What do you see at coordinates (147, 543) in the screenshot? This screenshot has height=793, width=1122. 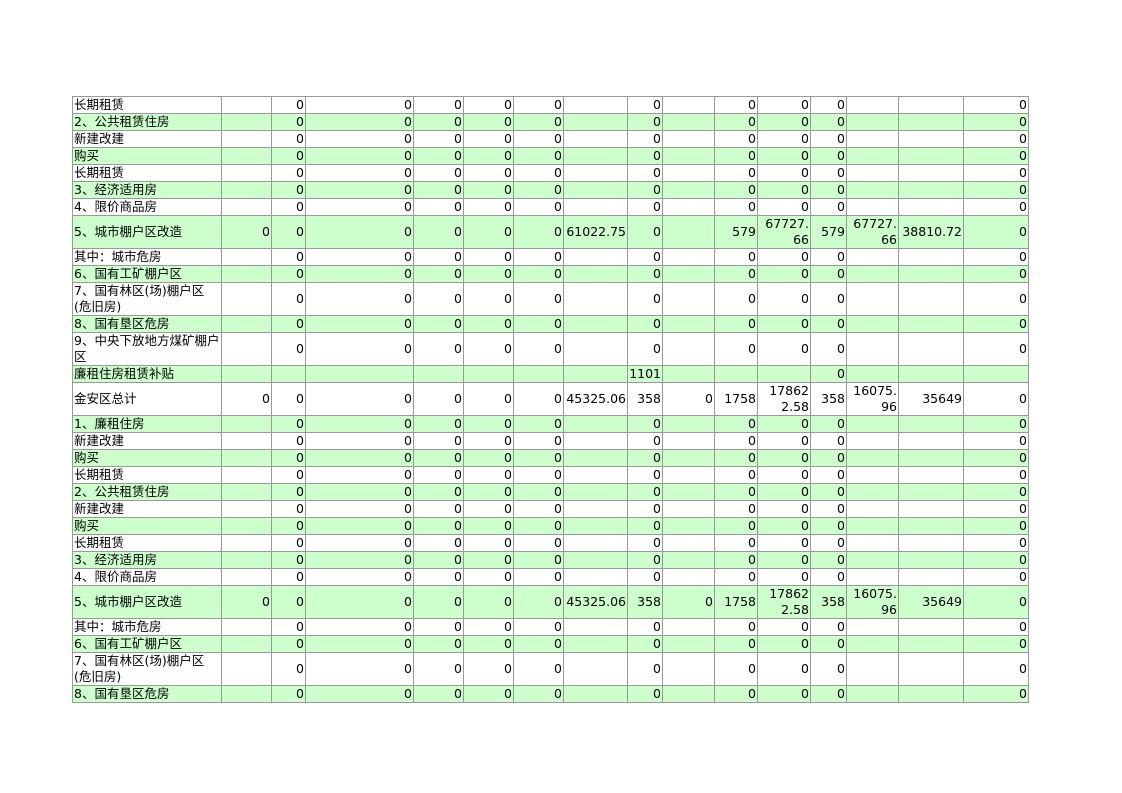 I see `row-label-cell: 长期租赁` at bounding box center [147, 543].